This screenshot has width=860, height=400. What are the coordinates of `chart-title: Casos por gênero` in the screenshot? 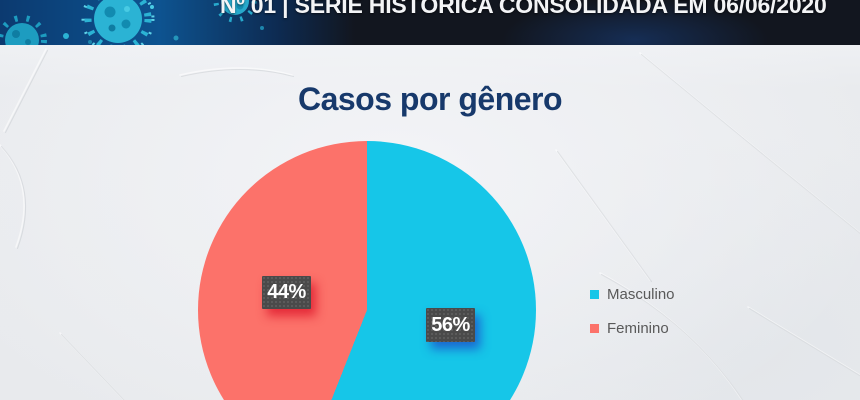 It's located at (430, 99).